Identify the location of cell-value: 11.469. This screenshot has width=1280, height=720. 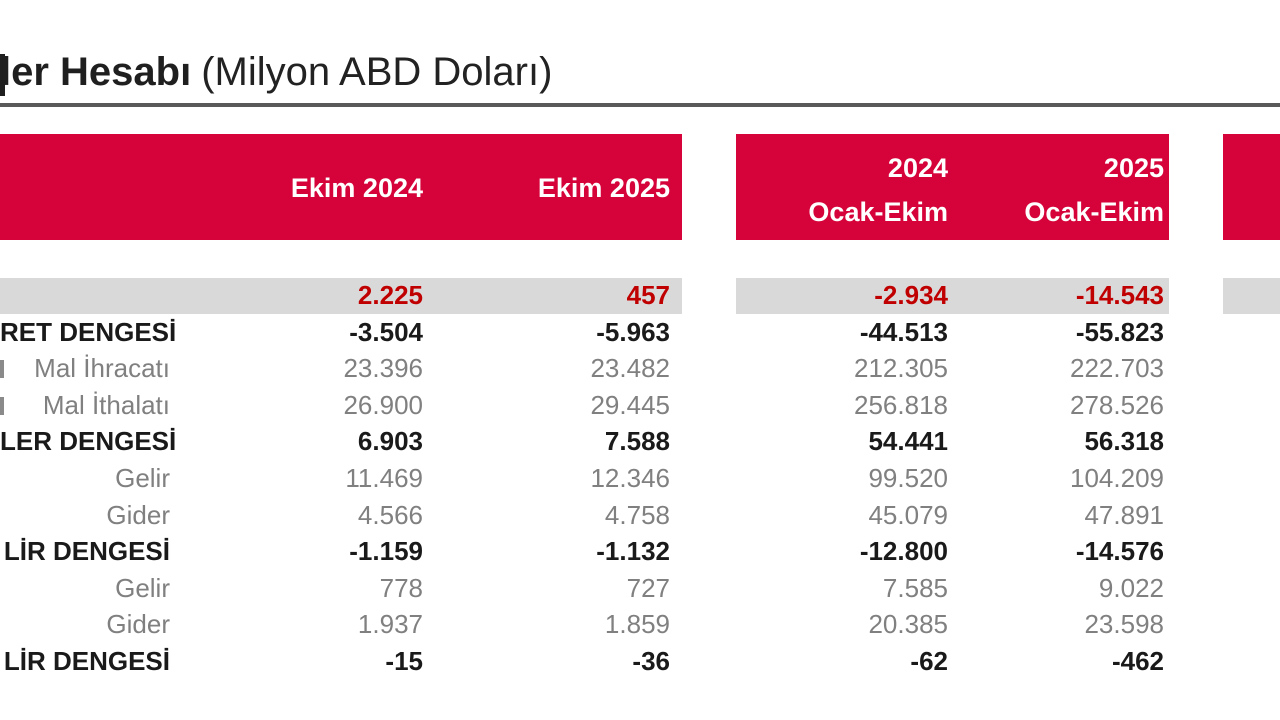
(384, 478).